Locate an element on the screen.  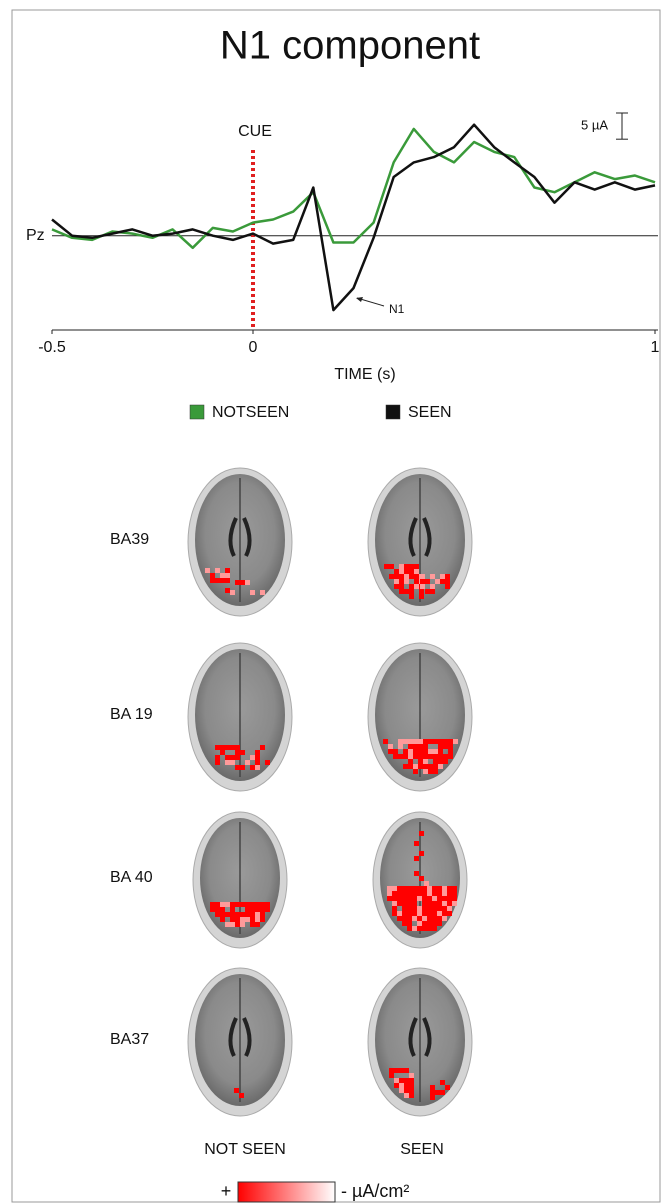
cue-label: CUE is located at coordinates (255, 131).